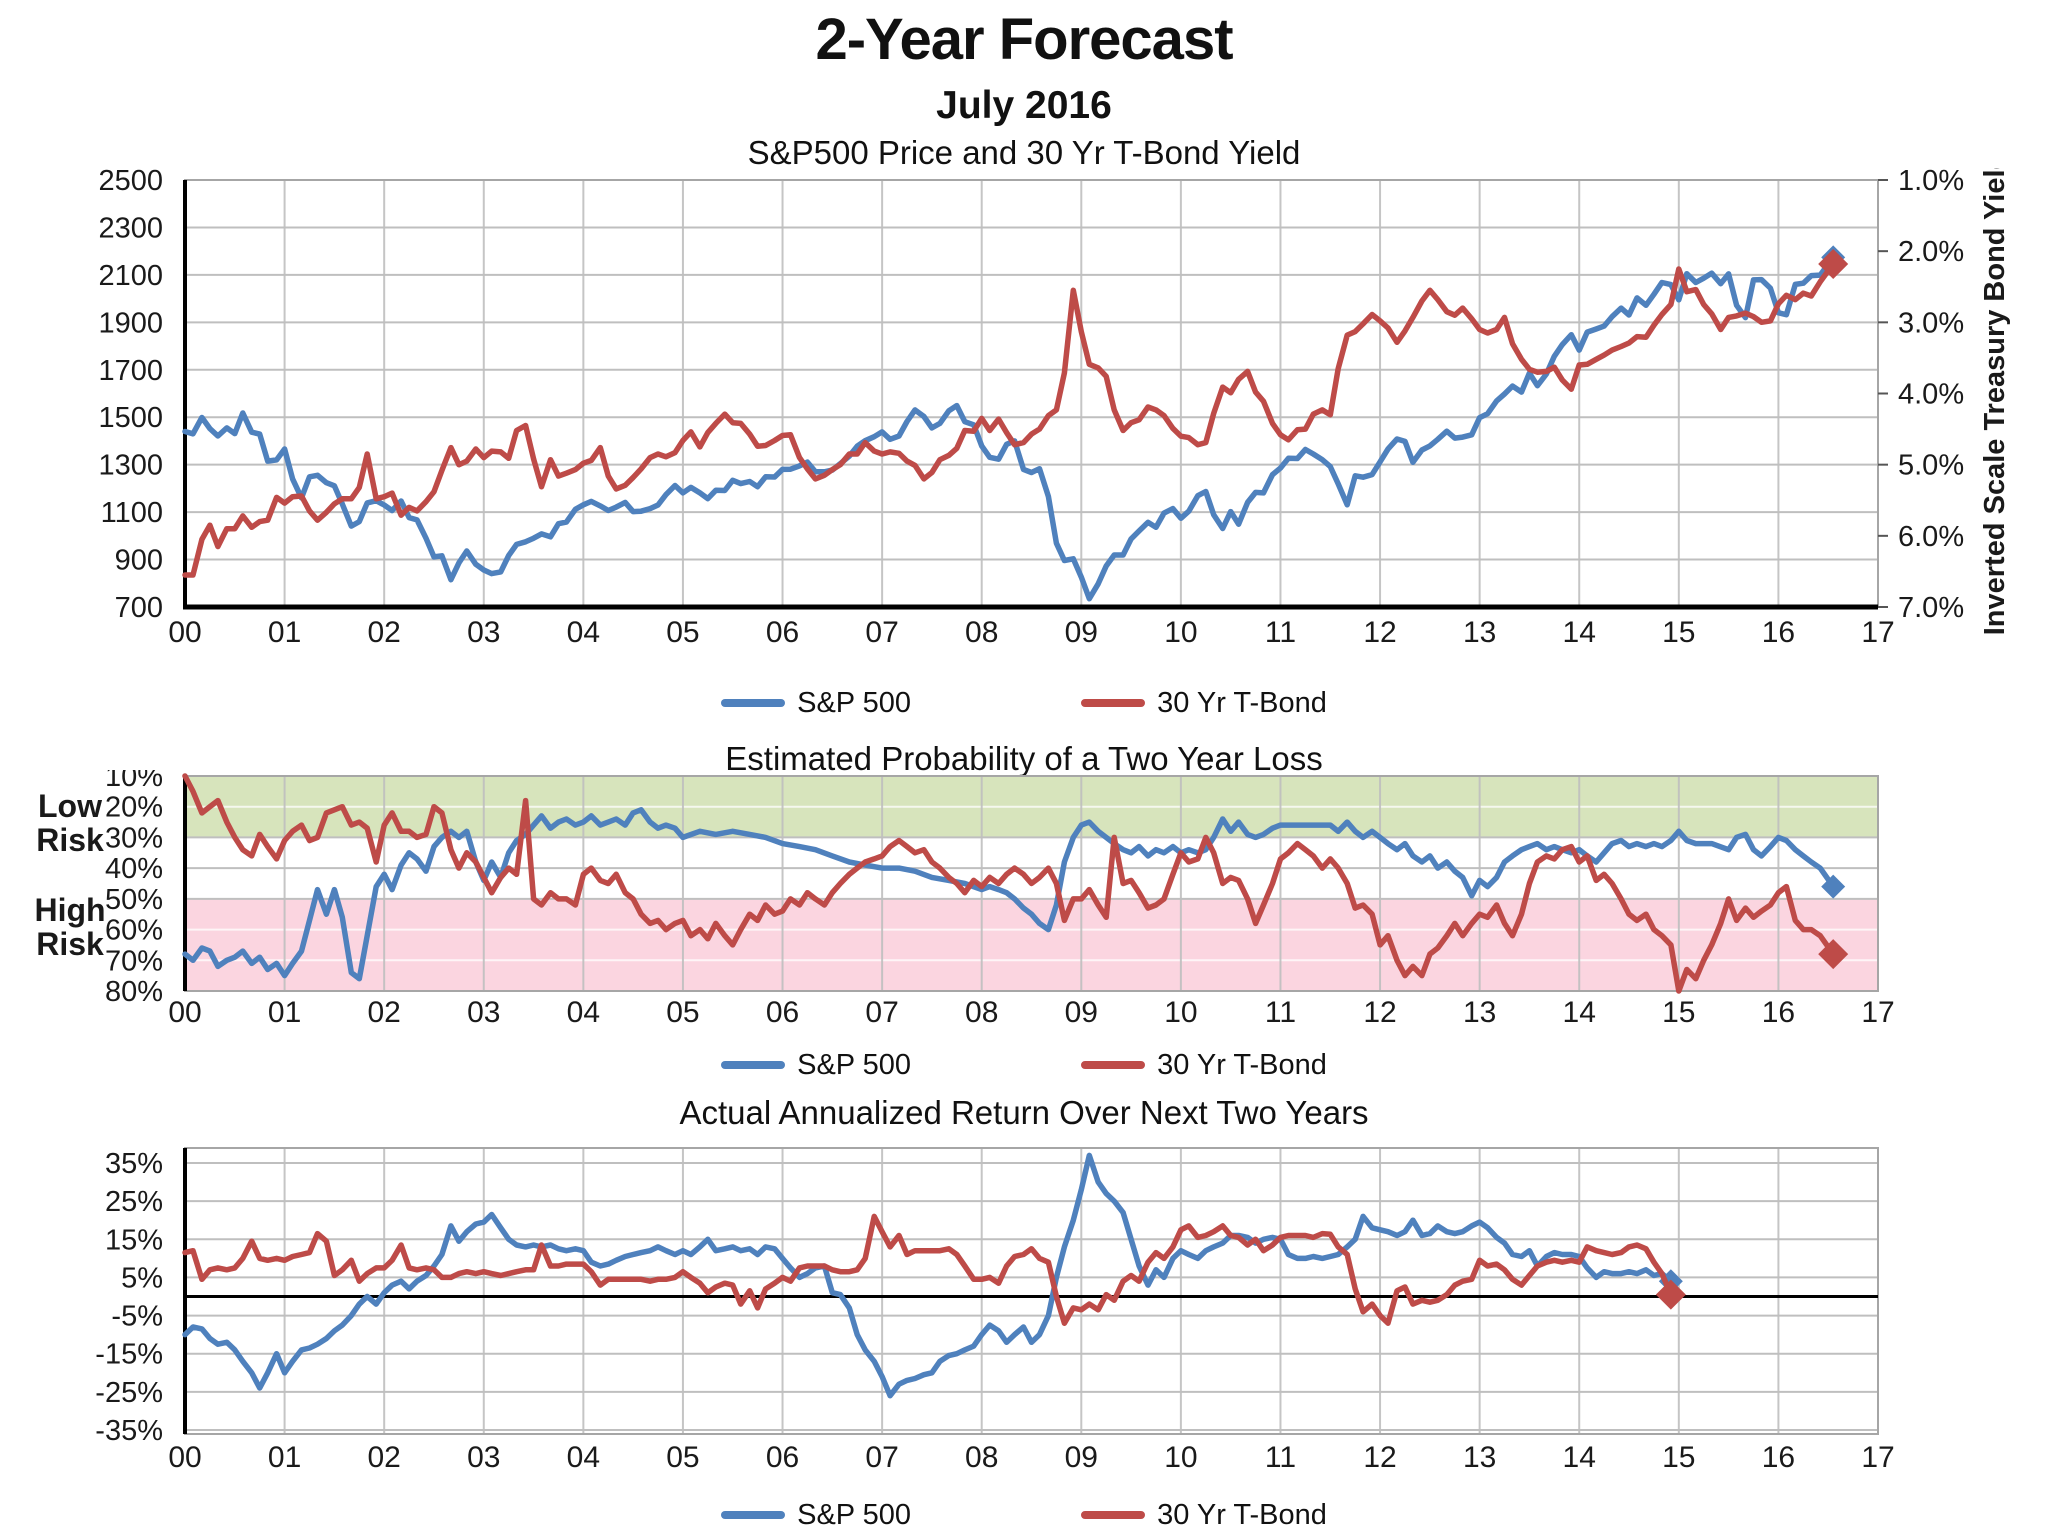  I want to click on svg-text: Low, so click(70, 806).